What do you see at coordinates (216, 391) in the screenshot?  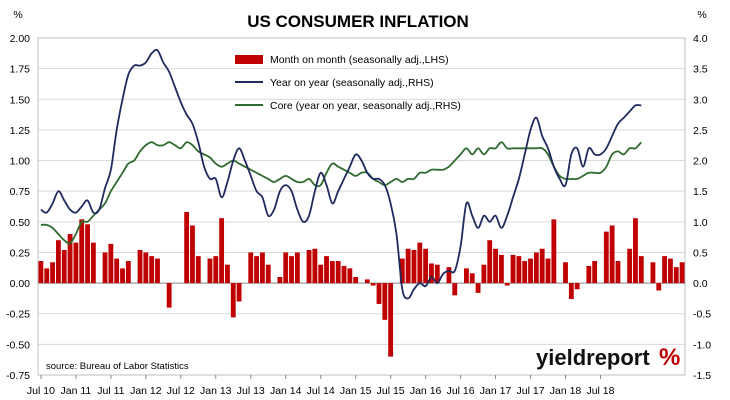 I see `x-tick-label: Jan 13` at bounding box center [216, 391].